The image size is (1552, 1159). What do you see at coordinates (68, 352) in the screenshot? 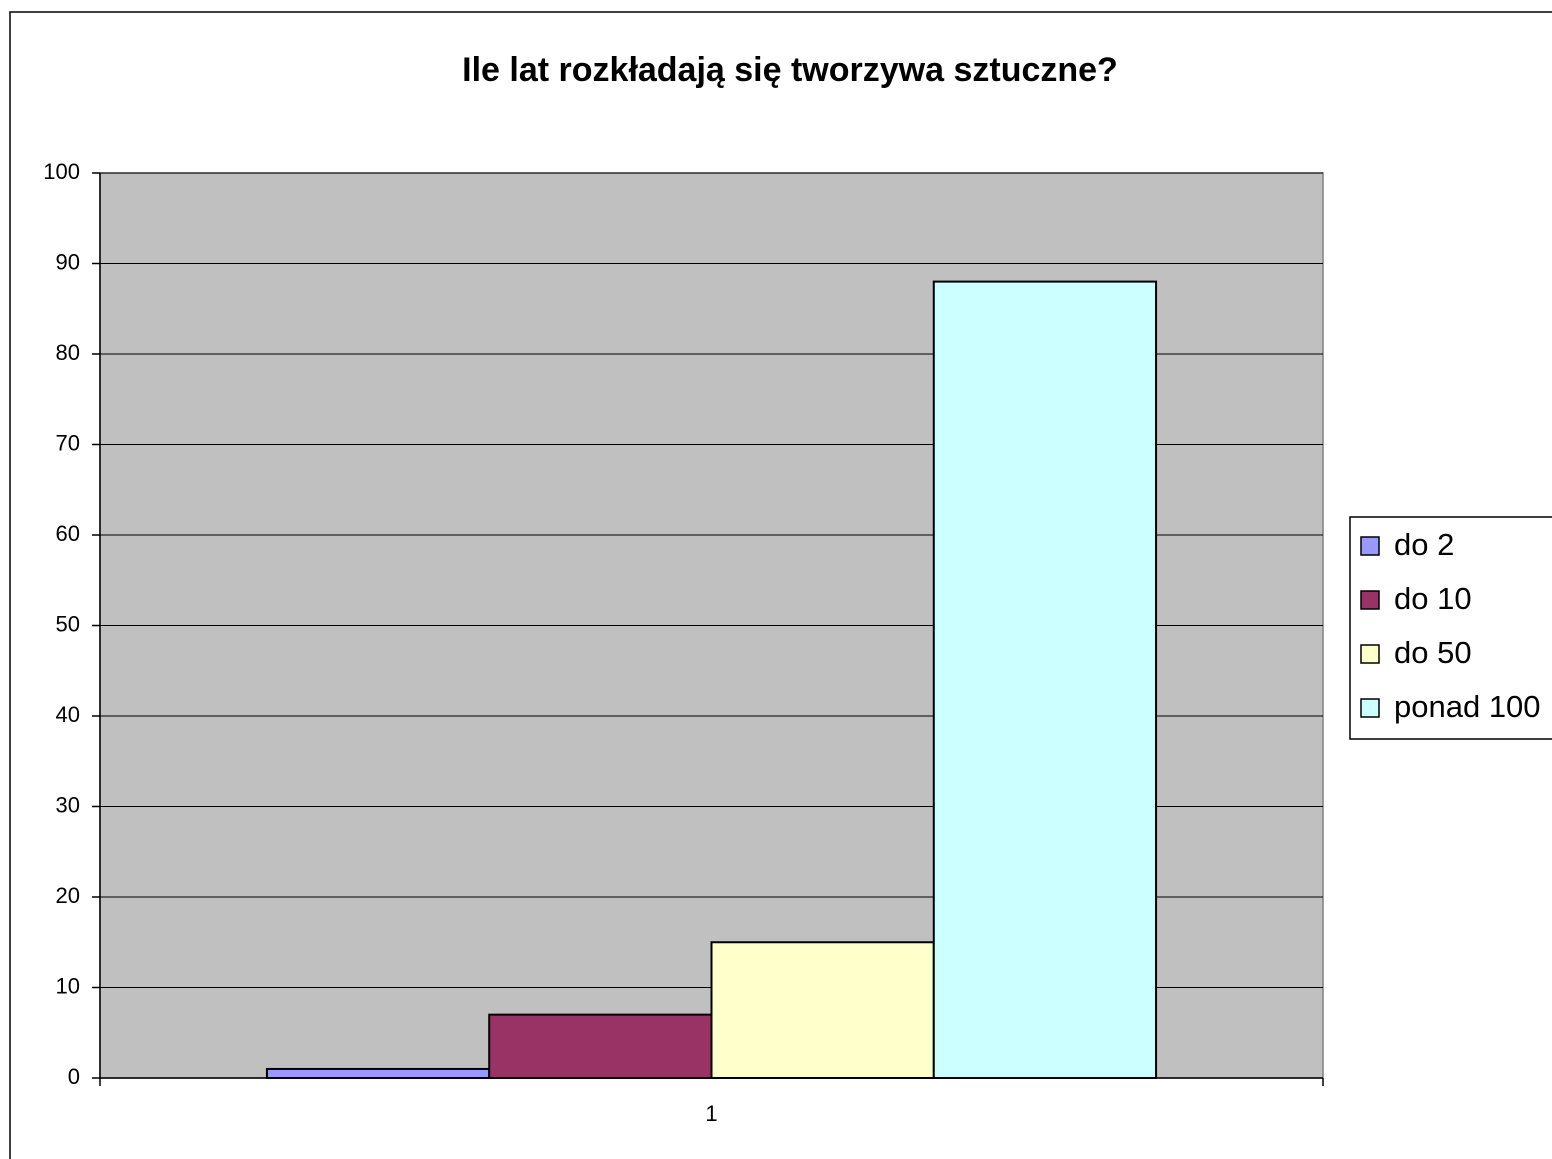
I see `y-tick-label: 80` at bounding box center [68, 352].